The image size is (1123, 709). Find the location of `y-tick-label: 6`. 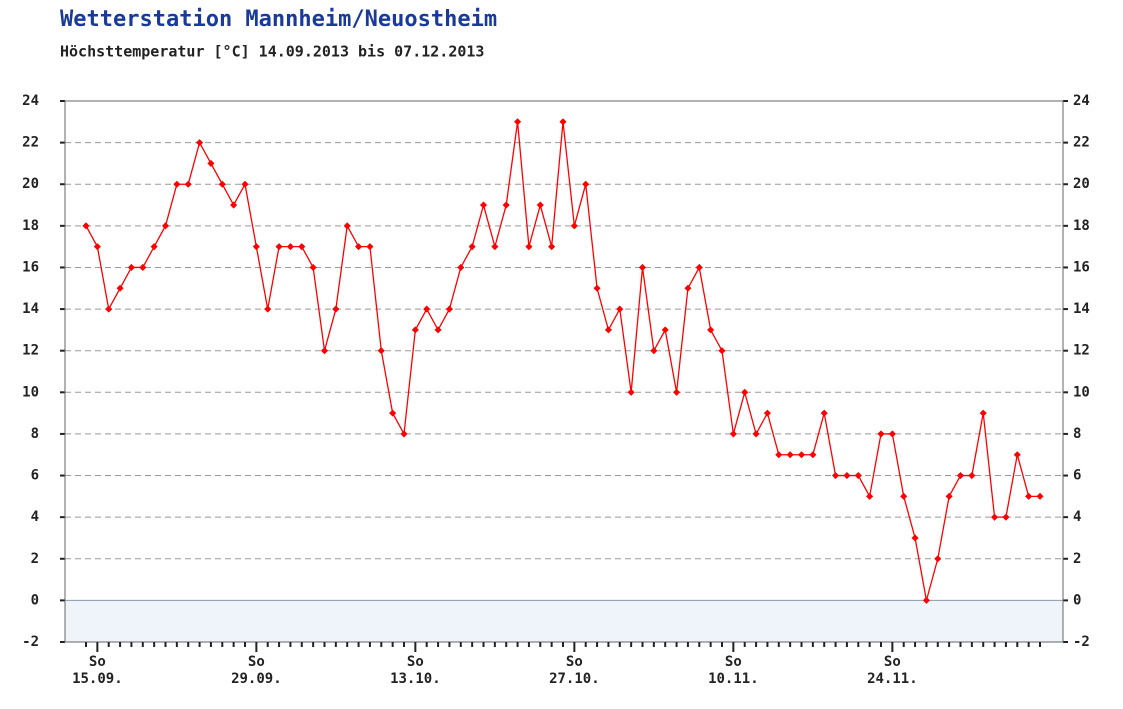

y-tick-label: 6 is located at coordinates (35, 476).